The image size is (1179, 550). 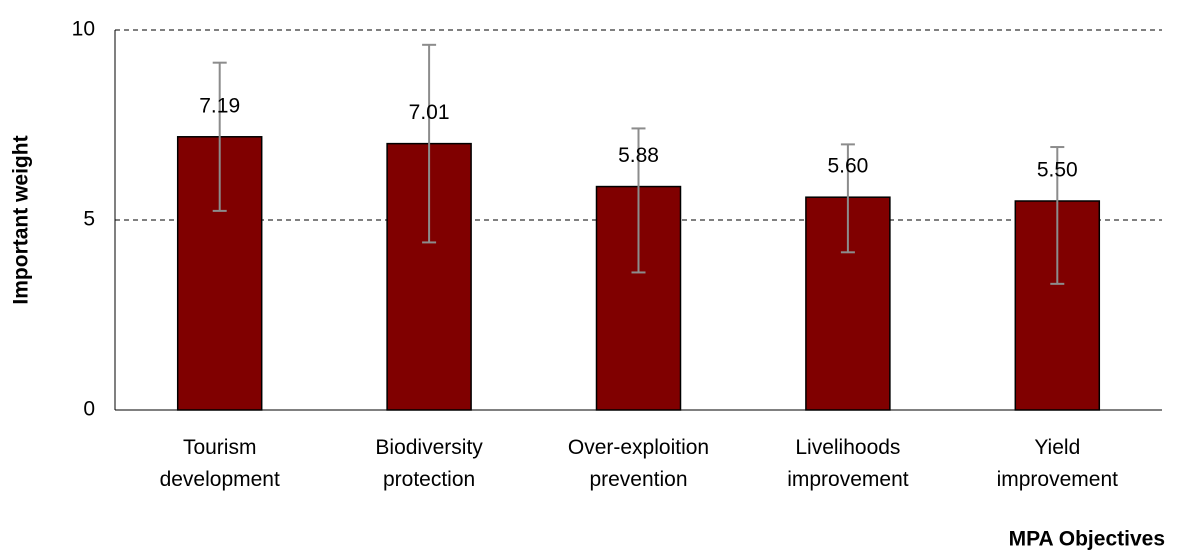 What do you see at coordinates (89, 219) in the screenshot?
I see `y-tick-label: 5` at bounding box center [89, 219].